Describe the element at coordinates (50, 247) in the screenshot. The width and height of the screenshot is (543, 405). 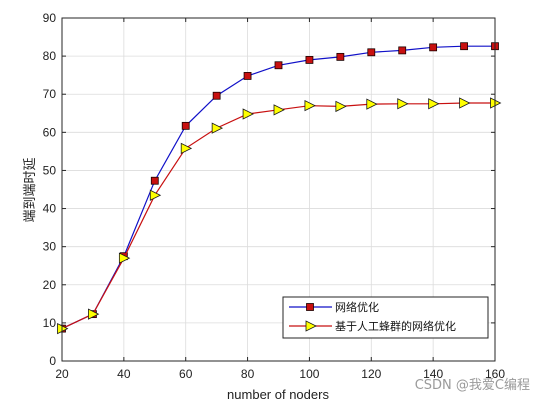
I see `y-tick-label: 30` at that location.